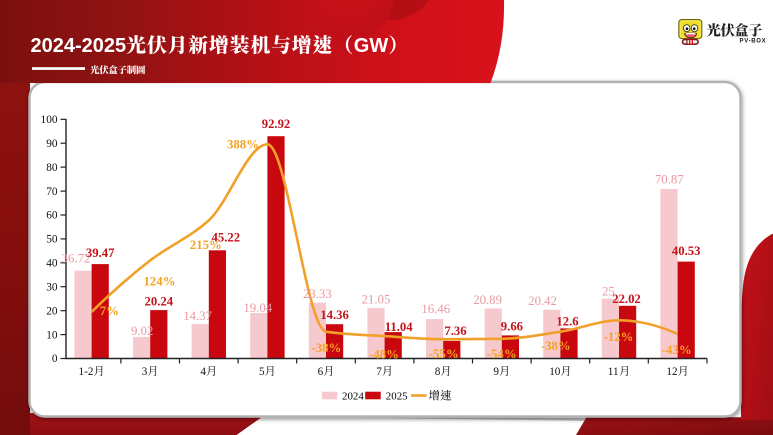 This screenshot has height=435, width=773. Describe the element at coordinates (52, 168) in the screenshot. I see `svg-text: 80` at that location.